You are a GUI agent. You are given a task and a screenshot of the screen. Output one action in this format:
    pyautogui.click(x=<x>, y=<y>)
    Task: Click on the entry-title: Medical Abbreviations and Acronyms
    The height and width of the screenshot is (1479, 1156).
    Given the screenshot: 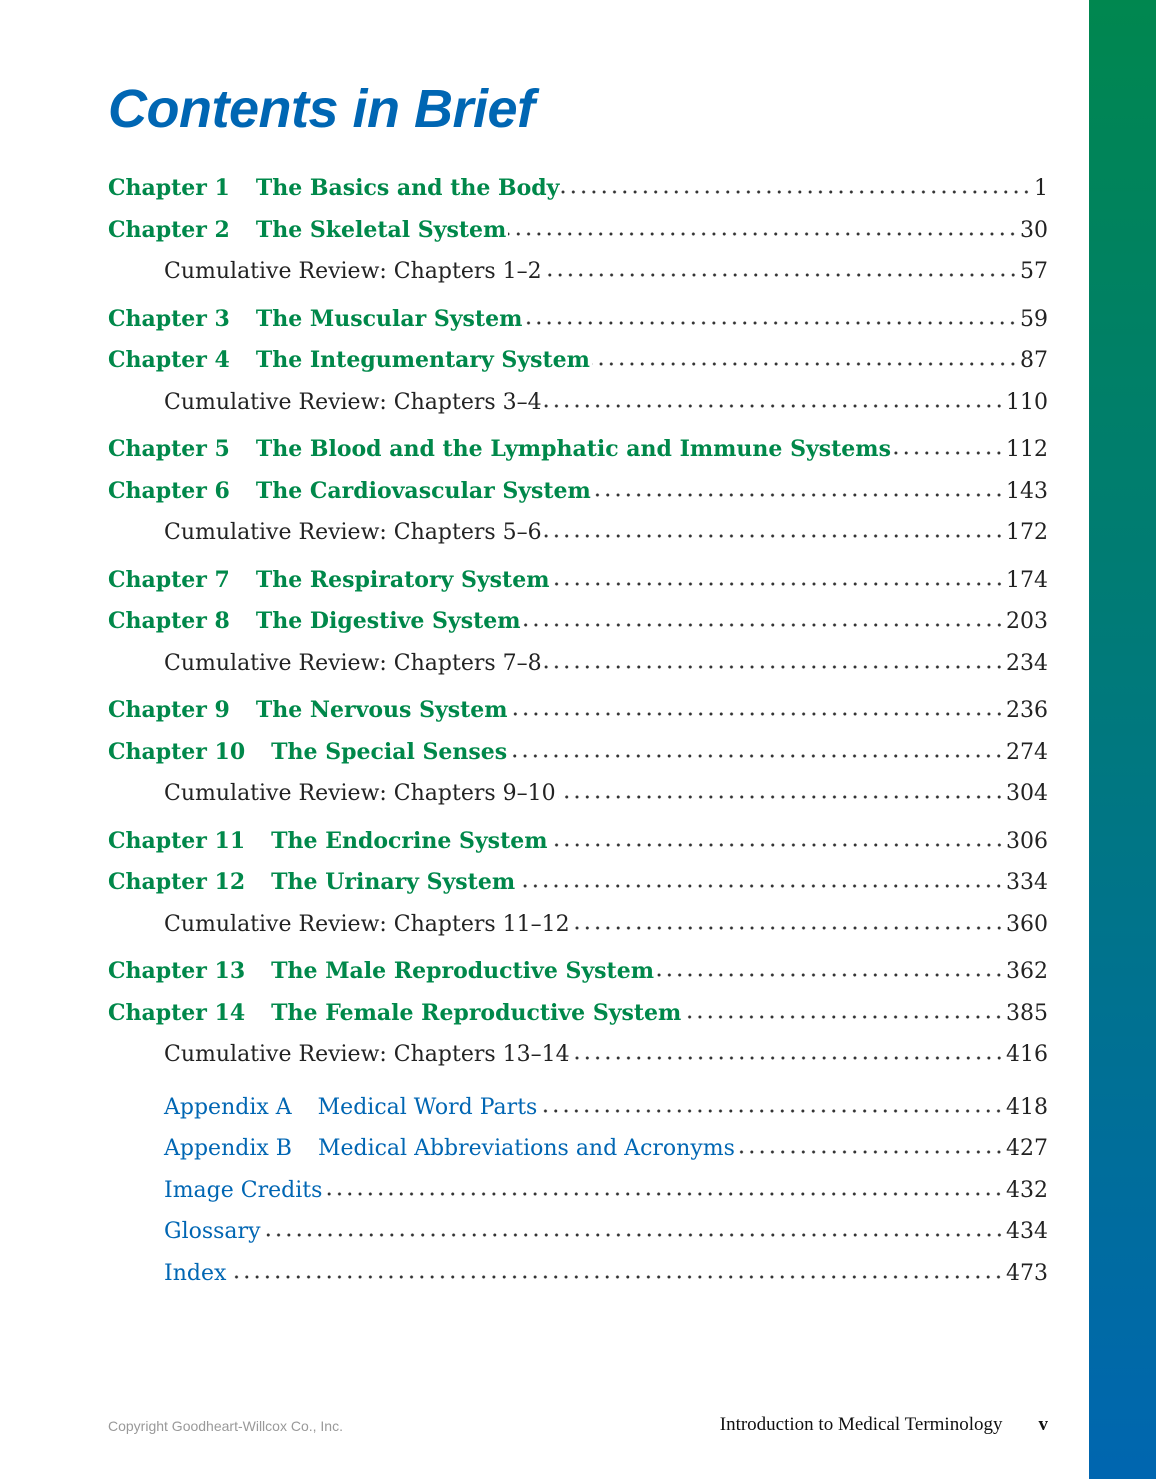 What is the action you would take?
    pyautogui.click(x=526, y=1148)
    